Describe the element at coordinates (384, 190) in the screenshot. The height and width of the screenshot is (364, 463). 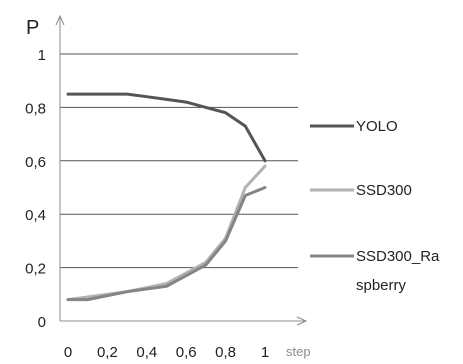
I see `legend-label-ssd300: SSD300` at that location.